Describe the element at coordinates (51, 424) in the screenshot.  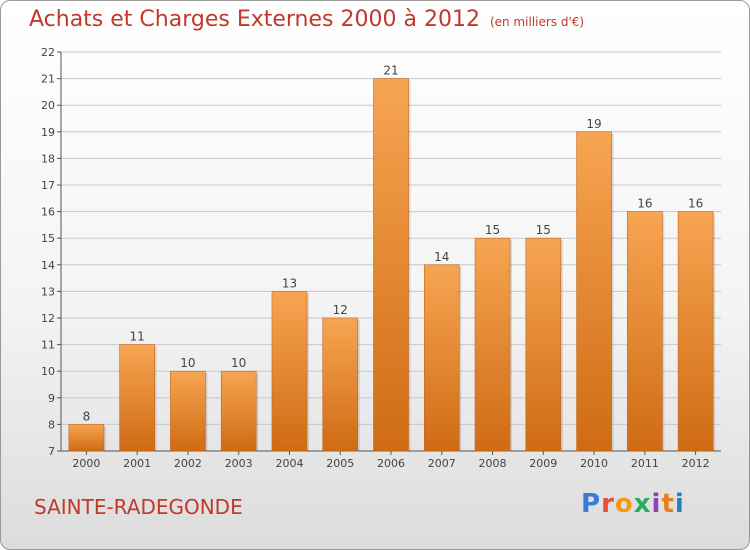
I see `y-tick-label: 8` at that location.